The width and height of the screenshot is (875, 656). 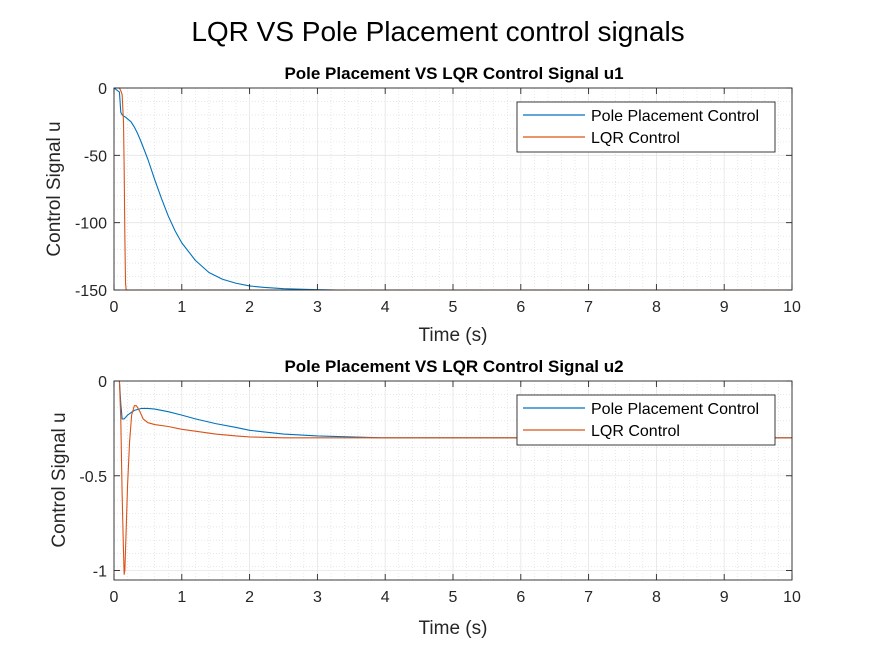 What do you see at coordinates (100, 572) in the screenshot?
I see `y-tick-label: -1` at bounding box center [100, 572].